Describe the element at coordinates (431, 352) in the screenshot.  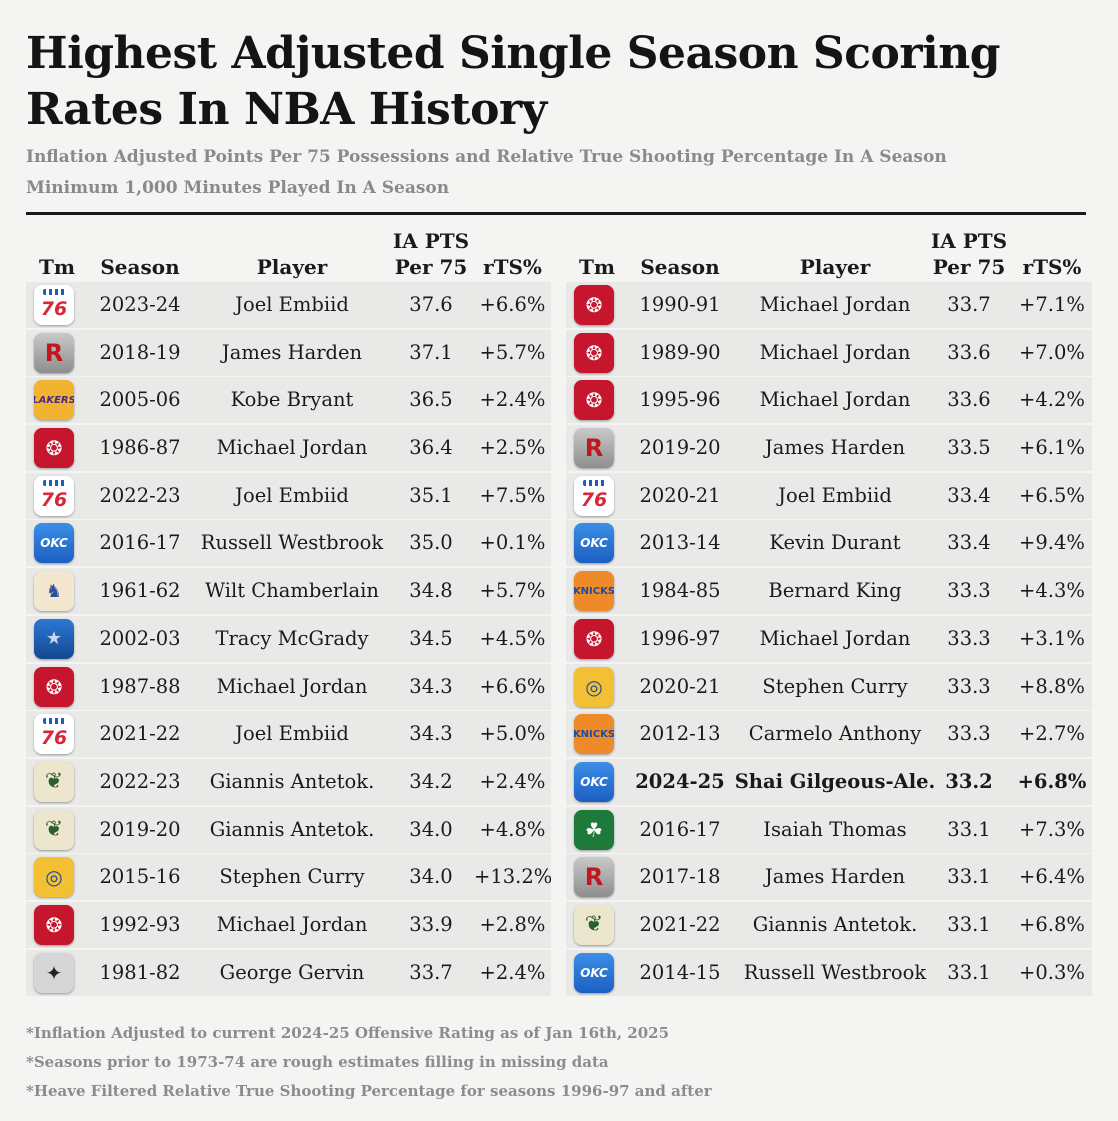
I see `ia-pts-cell: 37.1` at that location.